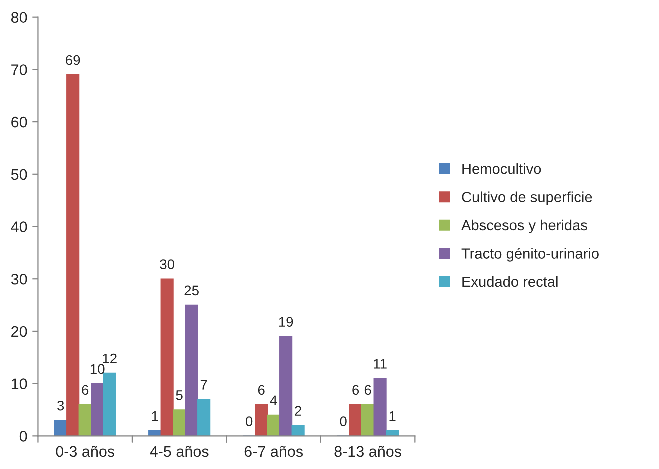  I want to click on x-tick-label: 4-5 años, so click(179, 452).